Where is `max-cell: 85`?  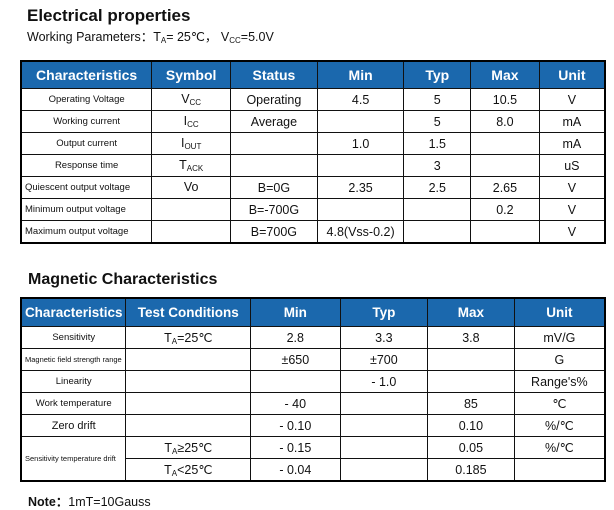
max-cell: 85 is located at coordinates (471, 403).